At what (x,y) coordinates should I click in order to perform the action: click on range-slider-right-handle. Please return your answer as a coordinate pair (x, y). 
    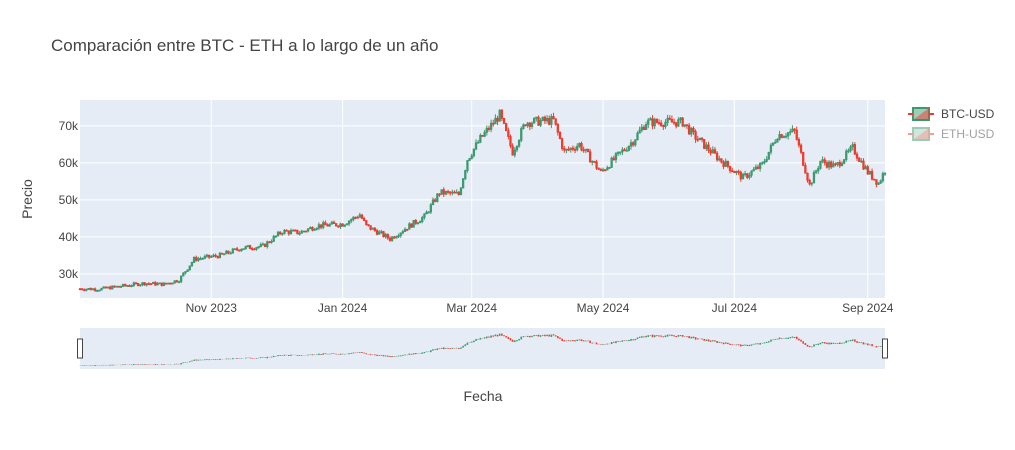
    Looking at the image, I should click on (885, 348).